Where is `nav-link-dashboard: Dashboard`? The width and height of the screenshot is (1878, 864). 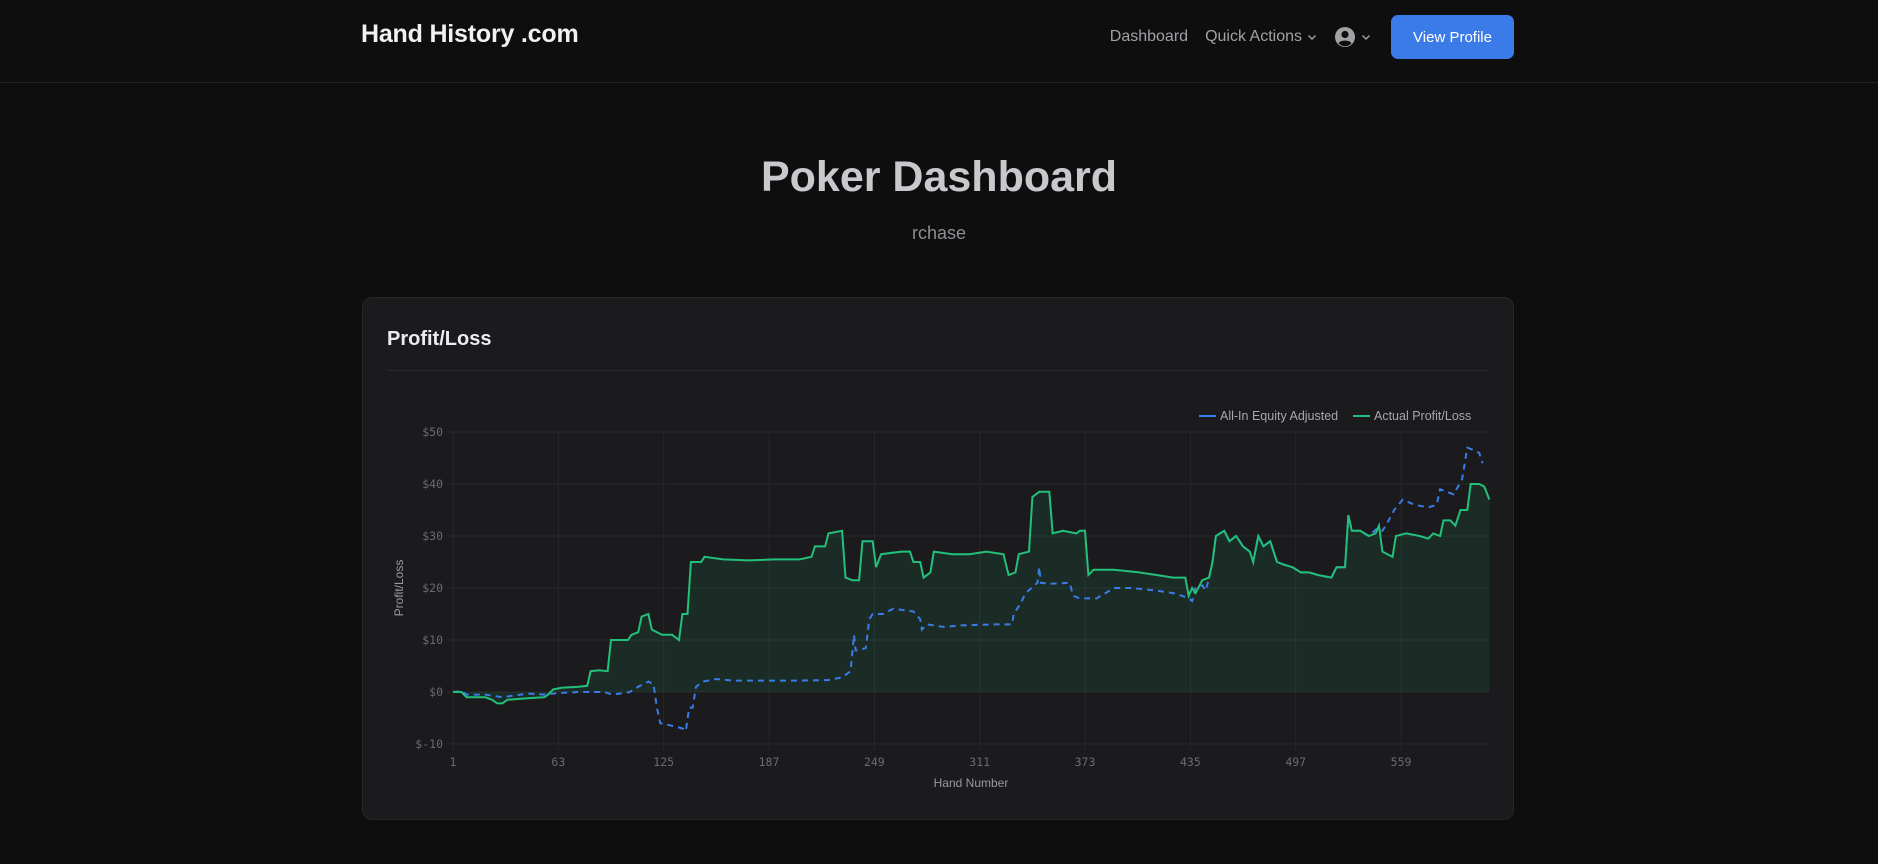 nav-link-dashboard: Dashboard is located at coordinates (1149, 37).